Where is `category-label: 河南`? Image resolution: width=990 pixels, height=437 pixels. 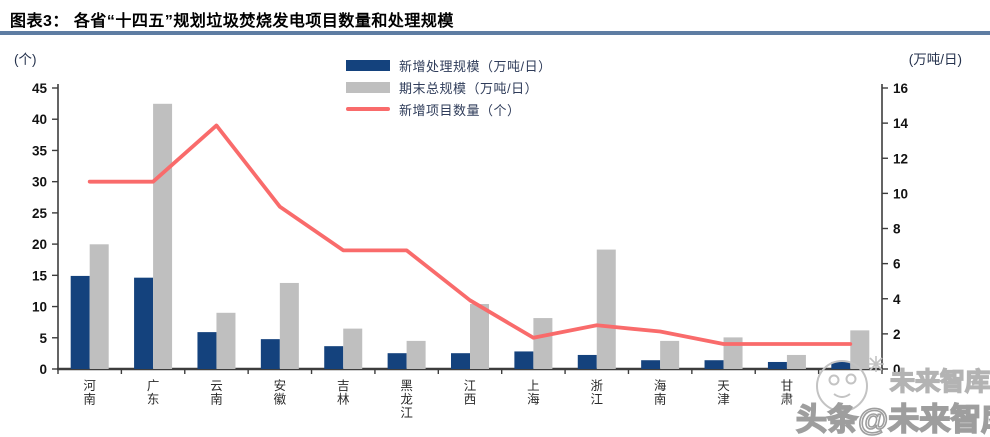
category-label: 河南 is located at coordinates (89, 393).